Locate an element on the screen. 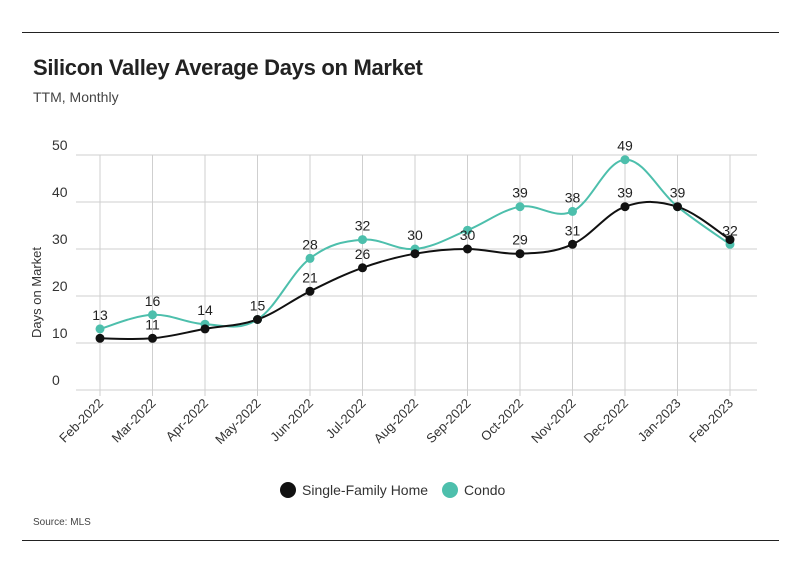  data-label-condo: 15 is located at coordinates (258, 306).